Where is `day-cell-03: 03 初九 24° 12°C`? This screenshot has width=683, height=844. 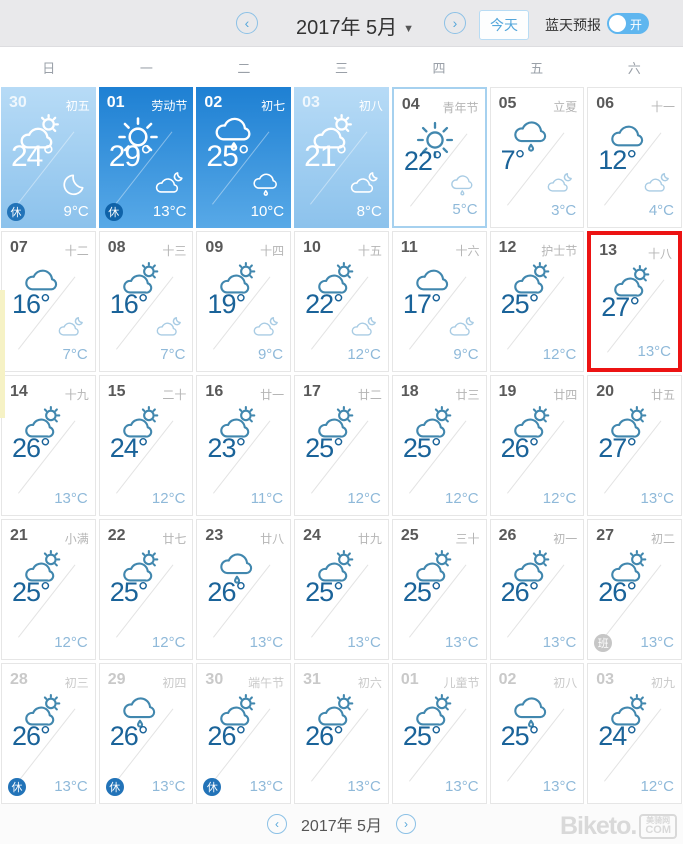 day-cell-03: 03 初九 24° 12°C is located at coordinates (634, 733).